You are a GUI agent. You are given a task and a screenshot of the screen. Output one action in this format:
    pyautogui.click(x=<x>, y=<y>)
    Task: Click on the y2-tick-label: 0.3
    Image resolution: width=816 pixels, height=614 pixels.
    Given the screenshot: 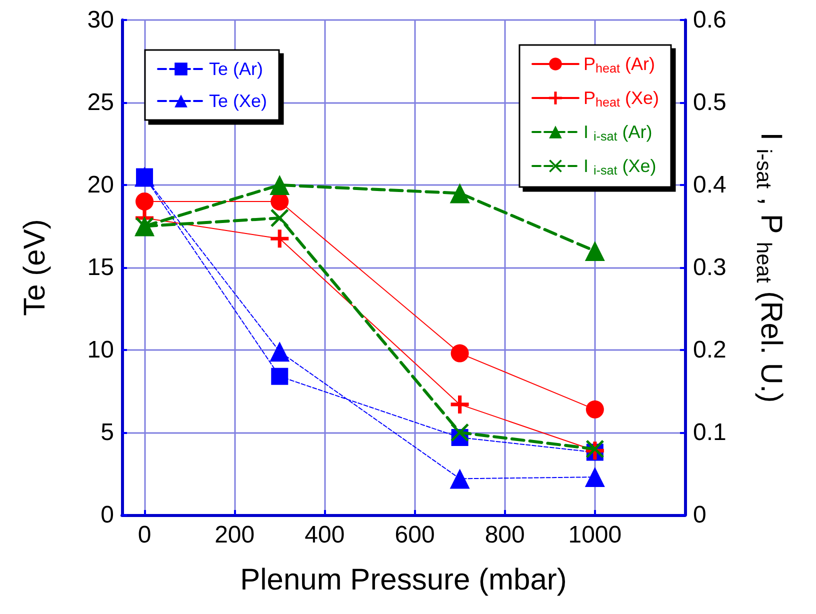 What is the action you would take?
    pyautogui.click(x=709, y=267)
    